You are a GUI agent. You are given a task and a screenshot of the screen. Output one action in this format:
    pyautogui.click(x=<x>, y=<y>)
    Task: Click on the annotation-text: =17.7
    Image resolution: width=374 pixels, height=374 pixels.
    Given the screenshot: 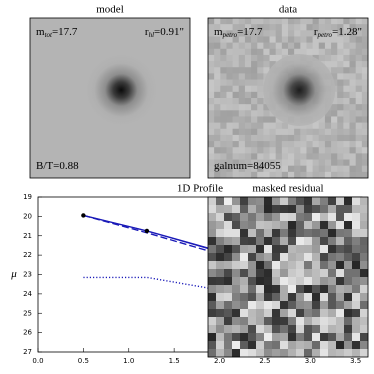 What is the action you would take?
    pyautogui.click(x=65, y=32)
    